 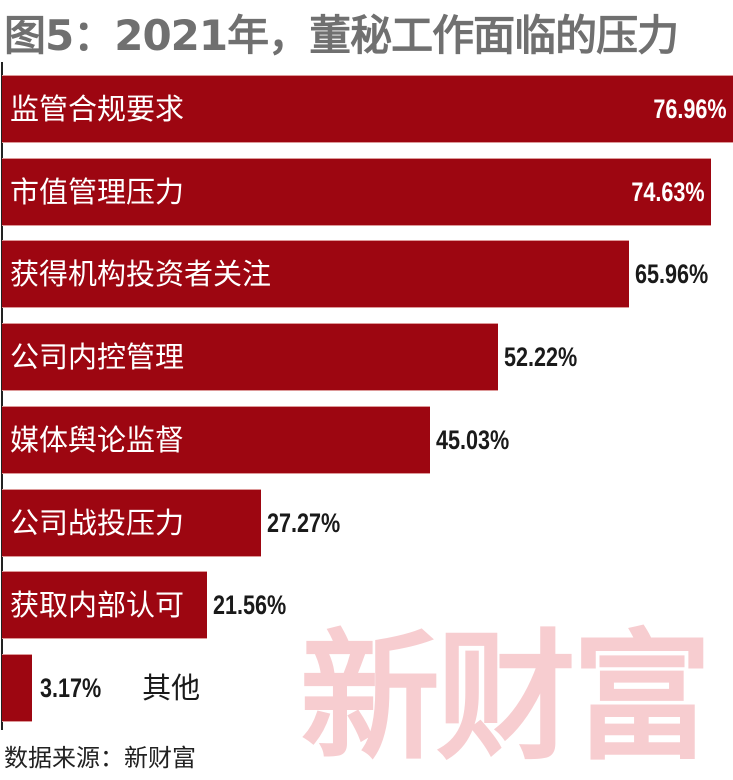 What do you see at coordinates (100, 758) in the screenshot?
I see `source-note: 数据来源：新财富` at bounding box center [100, 758].